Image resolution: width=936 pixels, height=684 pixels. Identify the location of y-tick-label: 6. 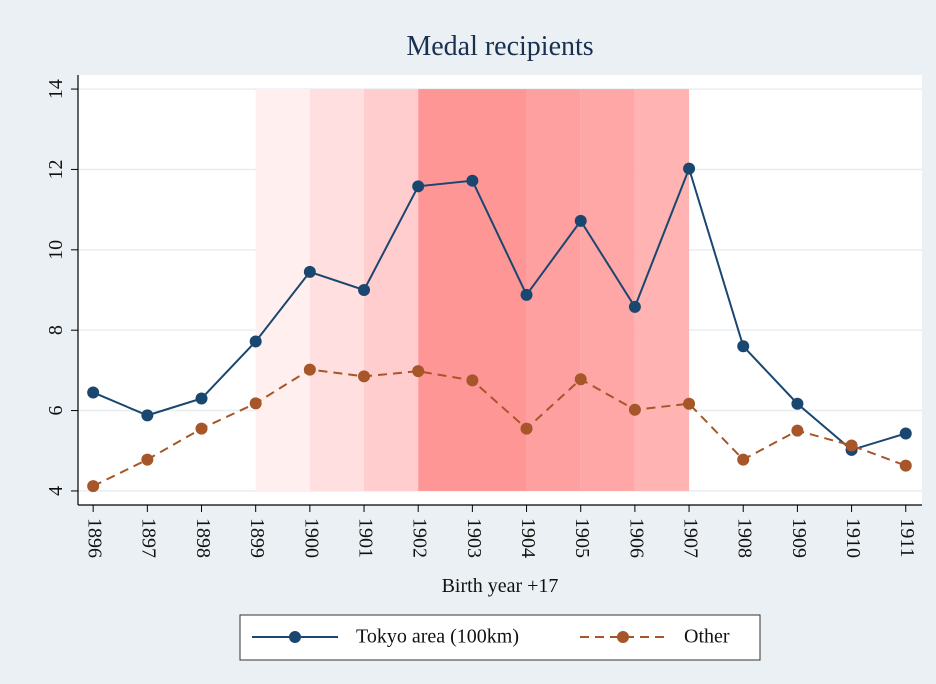
(56, 411).